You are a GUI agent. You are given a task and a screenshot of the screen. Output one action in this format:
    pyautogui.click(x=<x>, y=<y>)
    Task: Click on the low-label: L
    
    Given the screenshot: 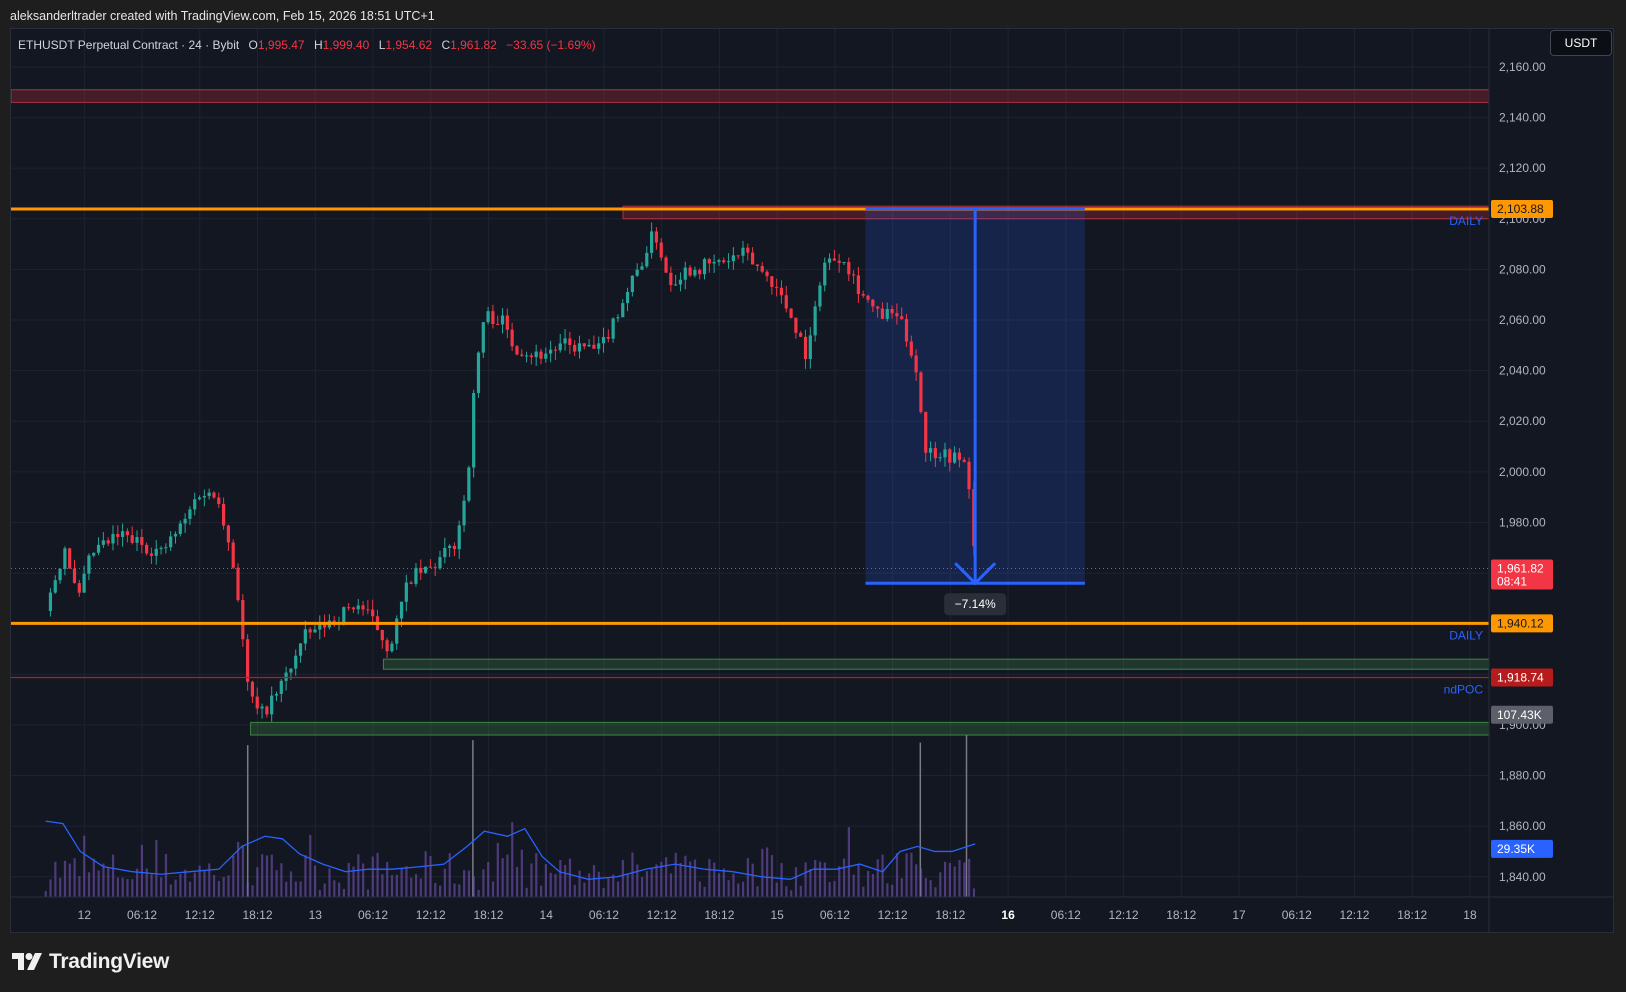 What is the action you would take?
    pyautogui.click(x=382, y=45)
    